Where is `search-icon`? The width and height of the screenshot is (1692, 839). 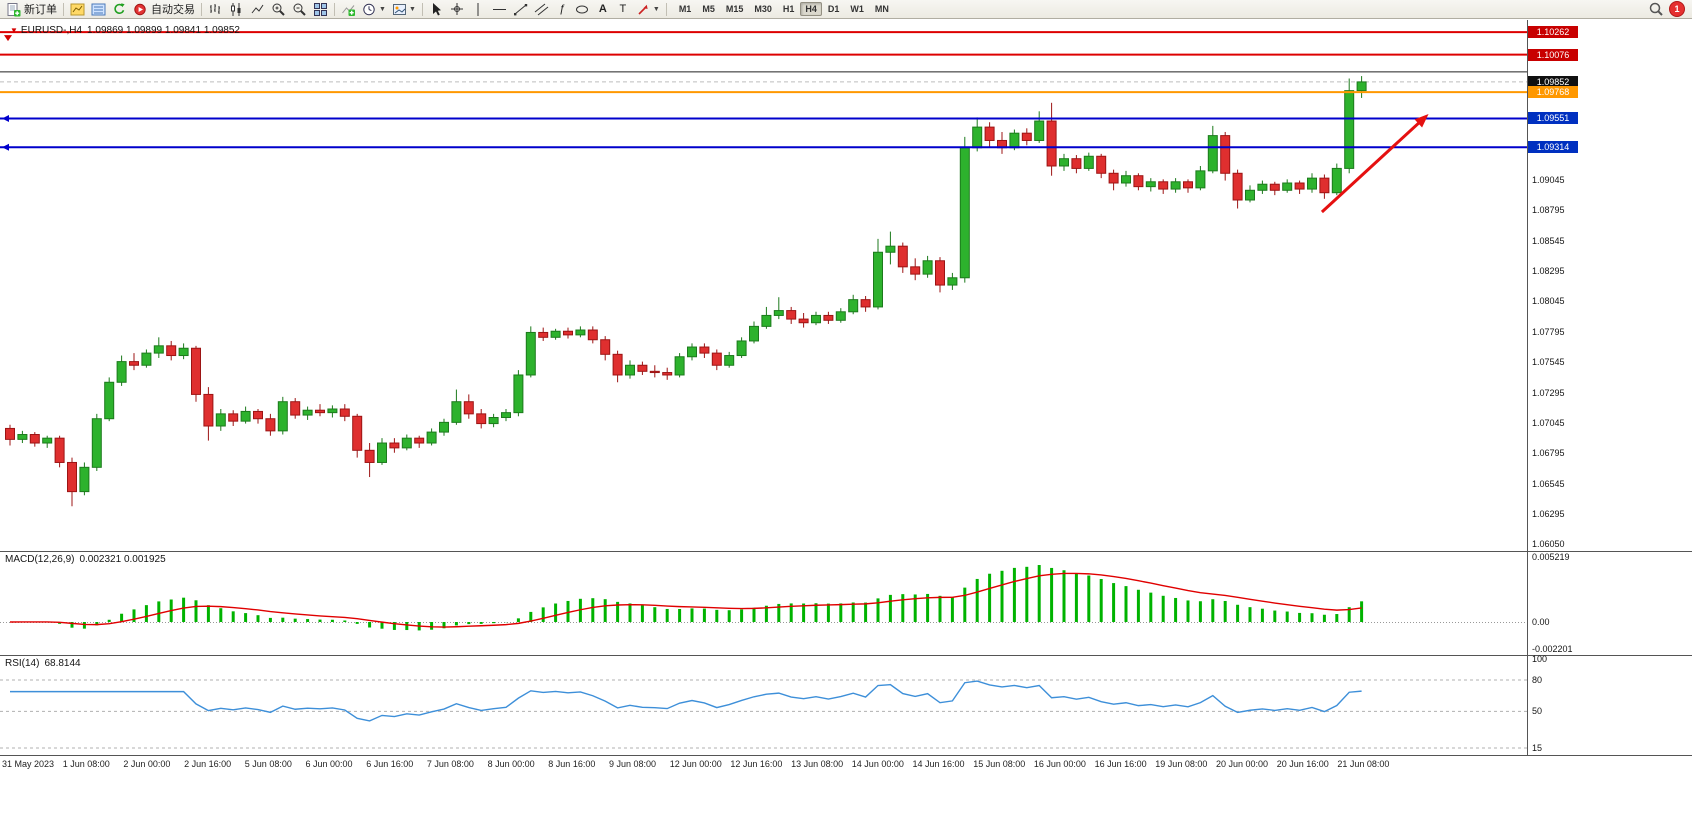
search-icon is located at coordinates (1656, 9).